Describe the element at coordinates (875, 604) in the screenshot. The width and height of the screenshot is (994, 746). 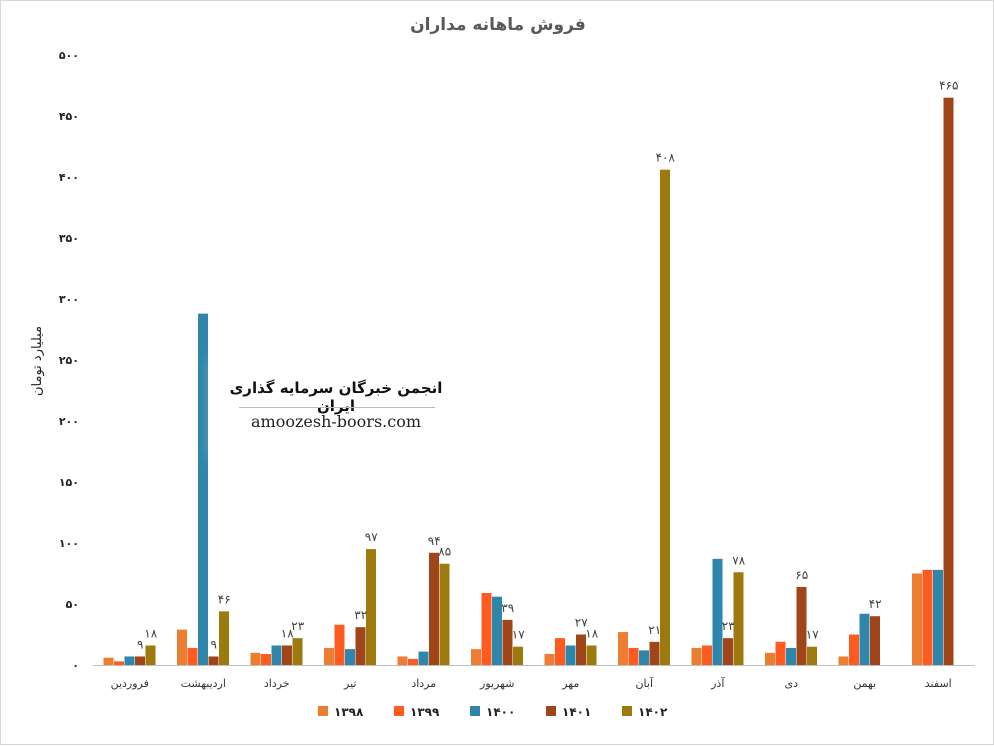
I see `data-label: ۴۲` at that location.